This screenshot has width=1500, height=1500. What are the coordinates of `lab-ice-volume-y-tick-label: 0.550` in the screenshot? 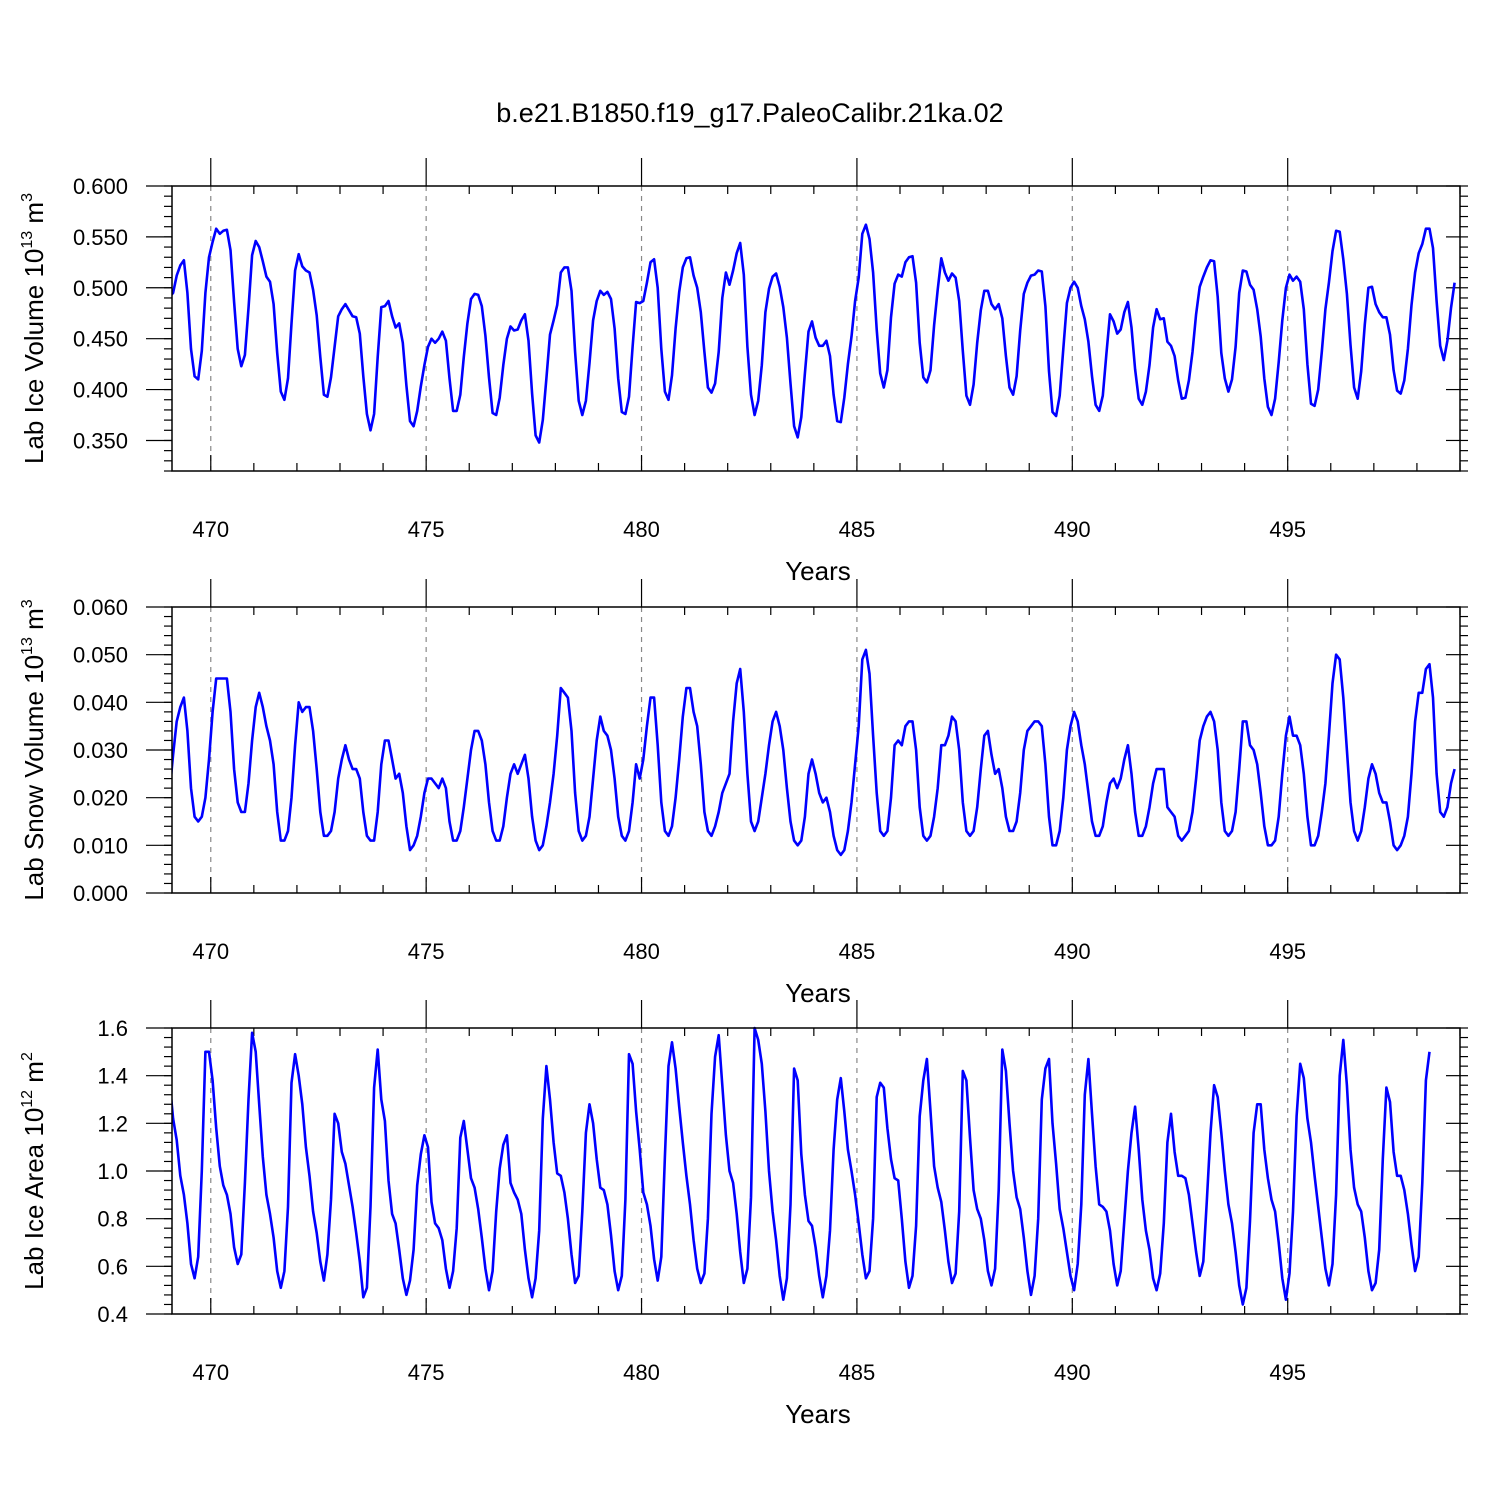 It's located at (100, 237).